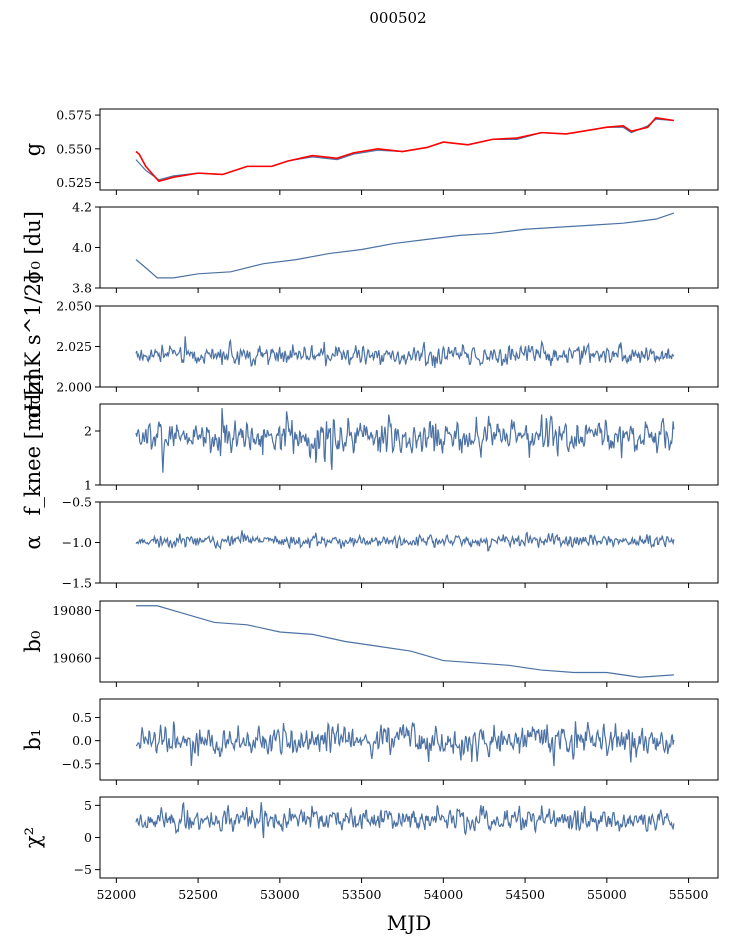 The height and width of the screenshot is (944, 729). What do you see at coordinates (409, 923) in the screenshot?
I see `x-axis-label: MJD` at bounding box center [409, 923].